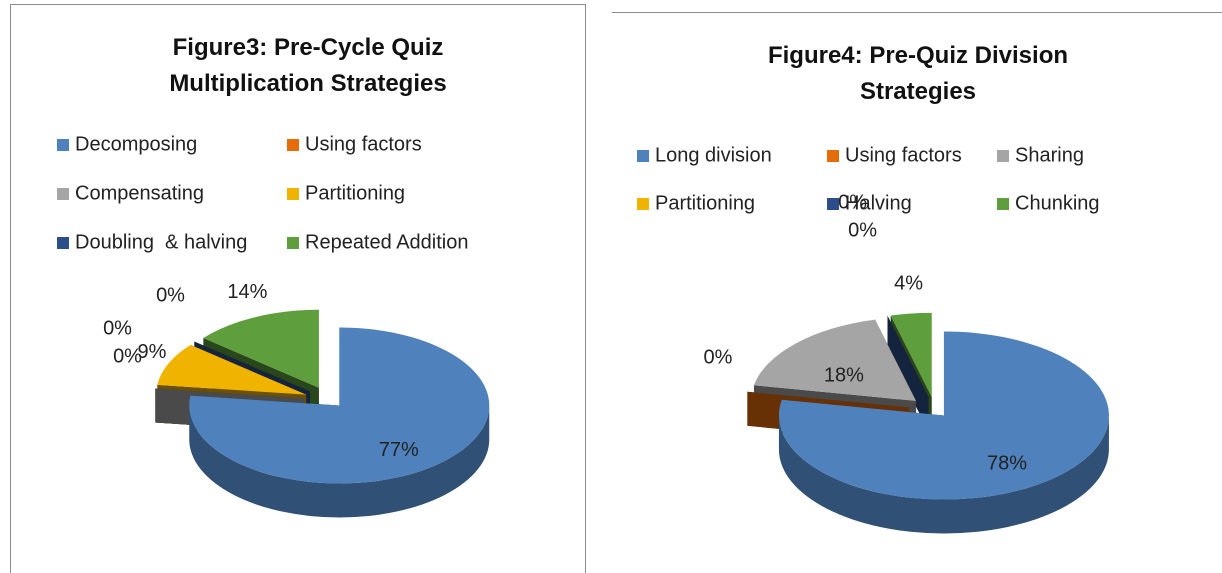 The image size is (1222, 573). Describe the element at coordinates (247, 292) in the screenshot. I see `data-label: 14%` at that location.